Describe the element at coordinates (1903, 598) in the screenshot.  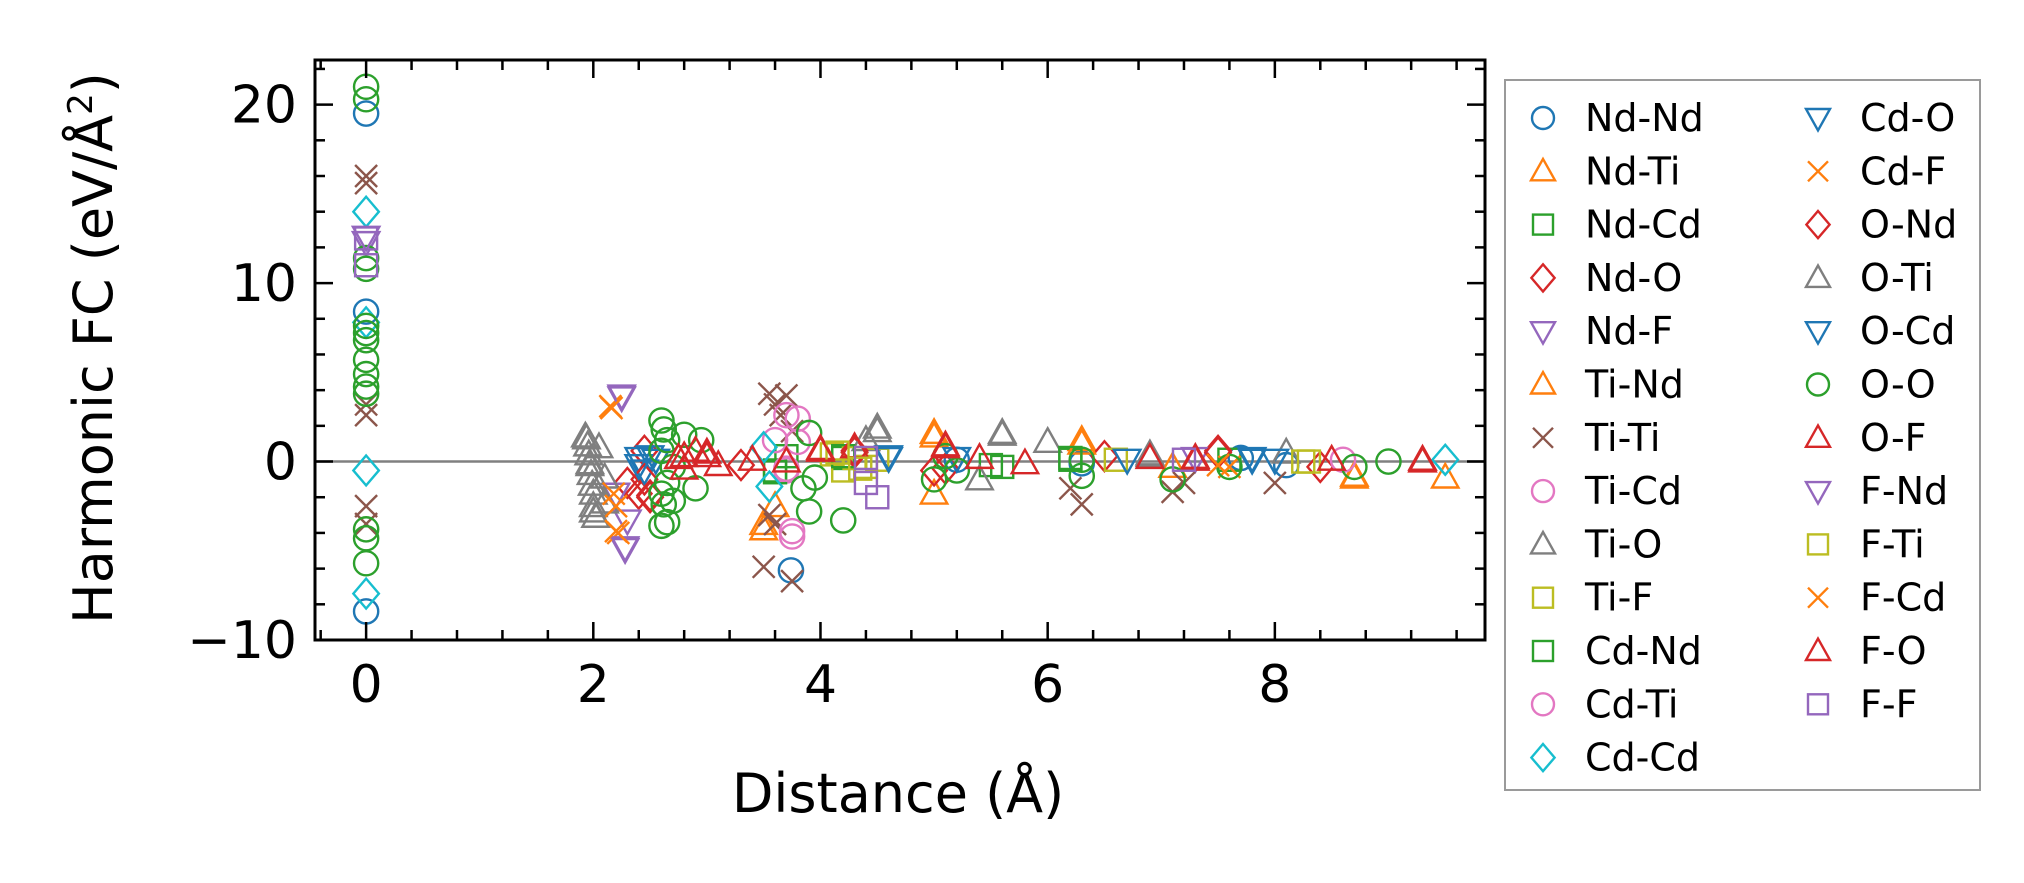
I see `legend-label: F-Cd` at that location.